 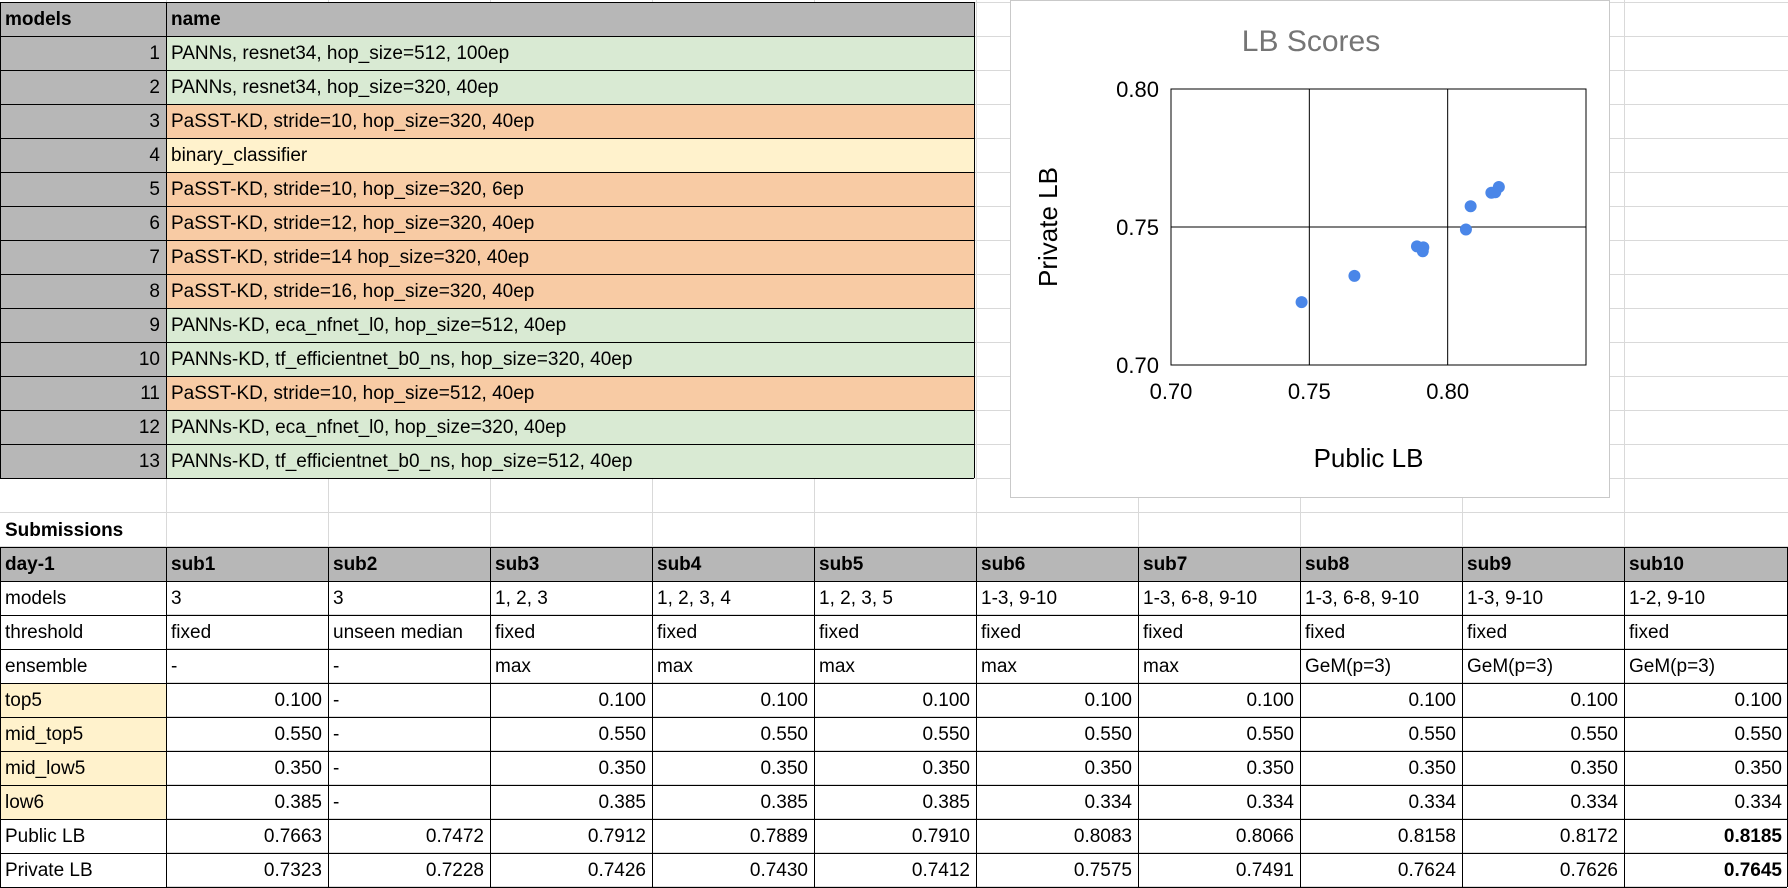 I want to click on model-name-cell: PaSST-KD, stride=10, hop_size=320, 6ep, so click(x=570, y=189).